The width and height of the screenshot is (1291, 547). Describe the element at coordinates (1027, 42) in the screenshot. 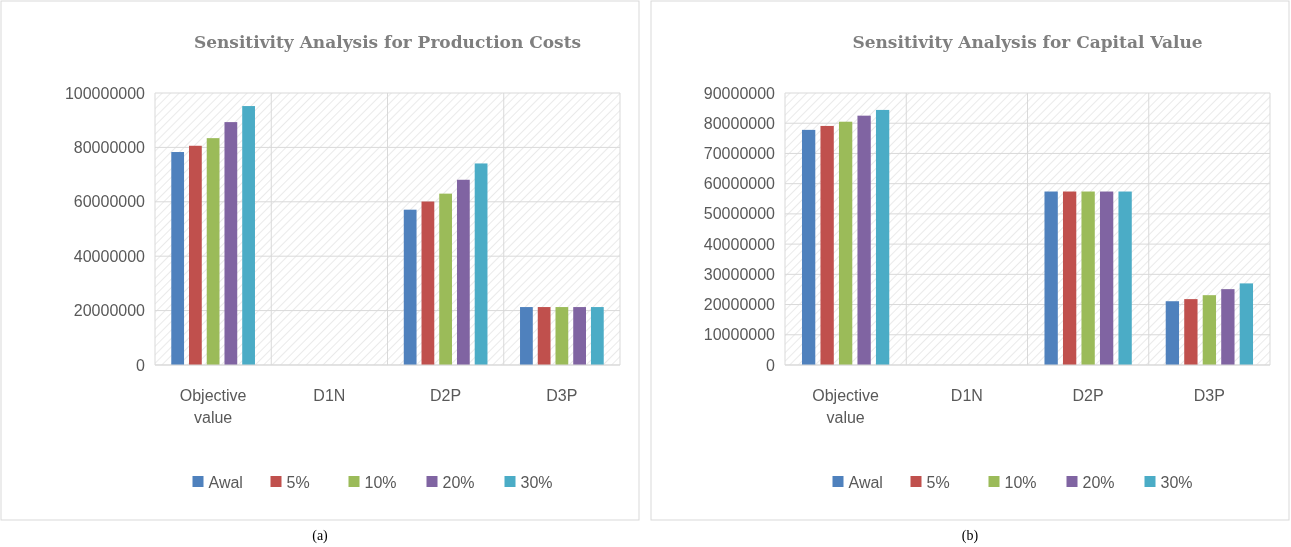

I see `chart-title: Sensitivity Analysis for Capital Value` at that location.